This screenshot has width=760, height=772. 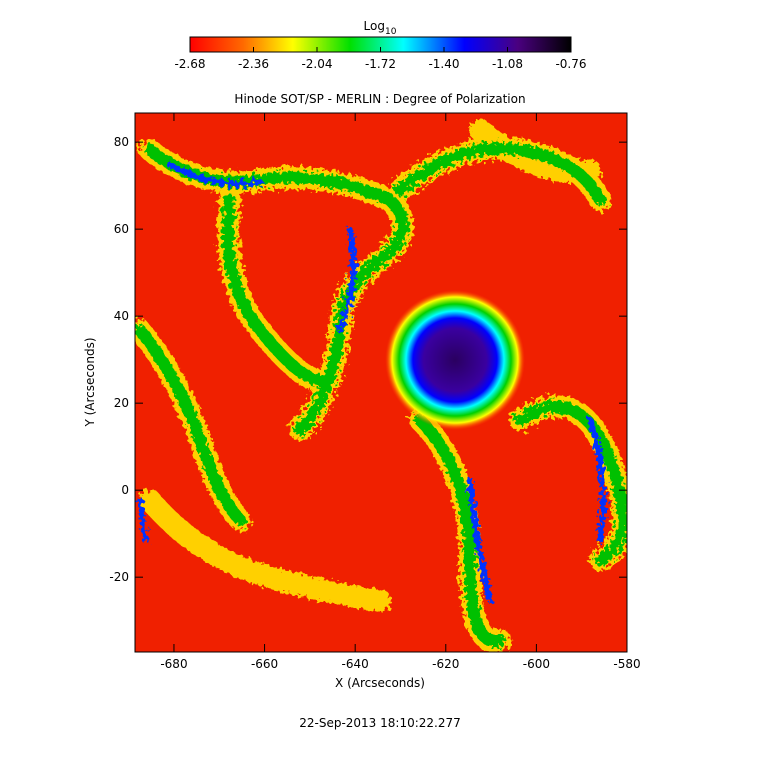 I want to click on footer-date: 22-Sep-2013 18:10:22.277, so click(x=380, y=723).